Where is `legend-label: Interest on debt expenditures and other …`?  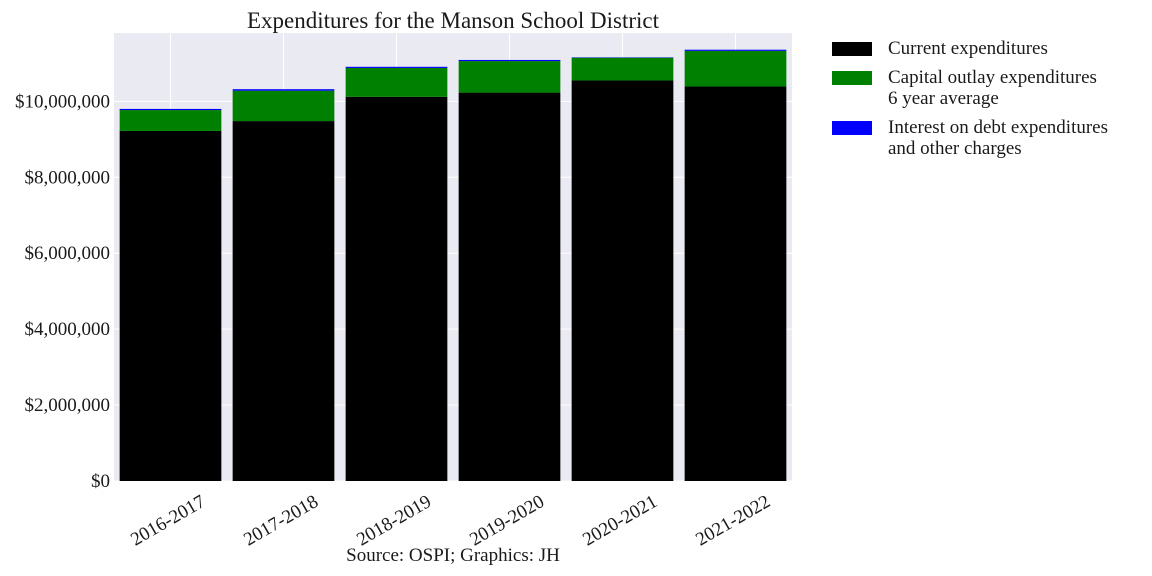
legend-label: Interest on debt expenditures and other … is located at coordinates (998, 138).